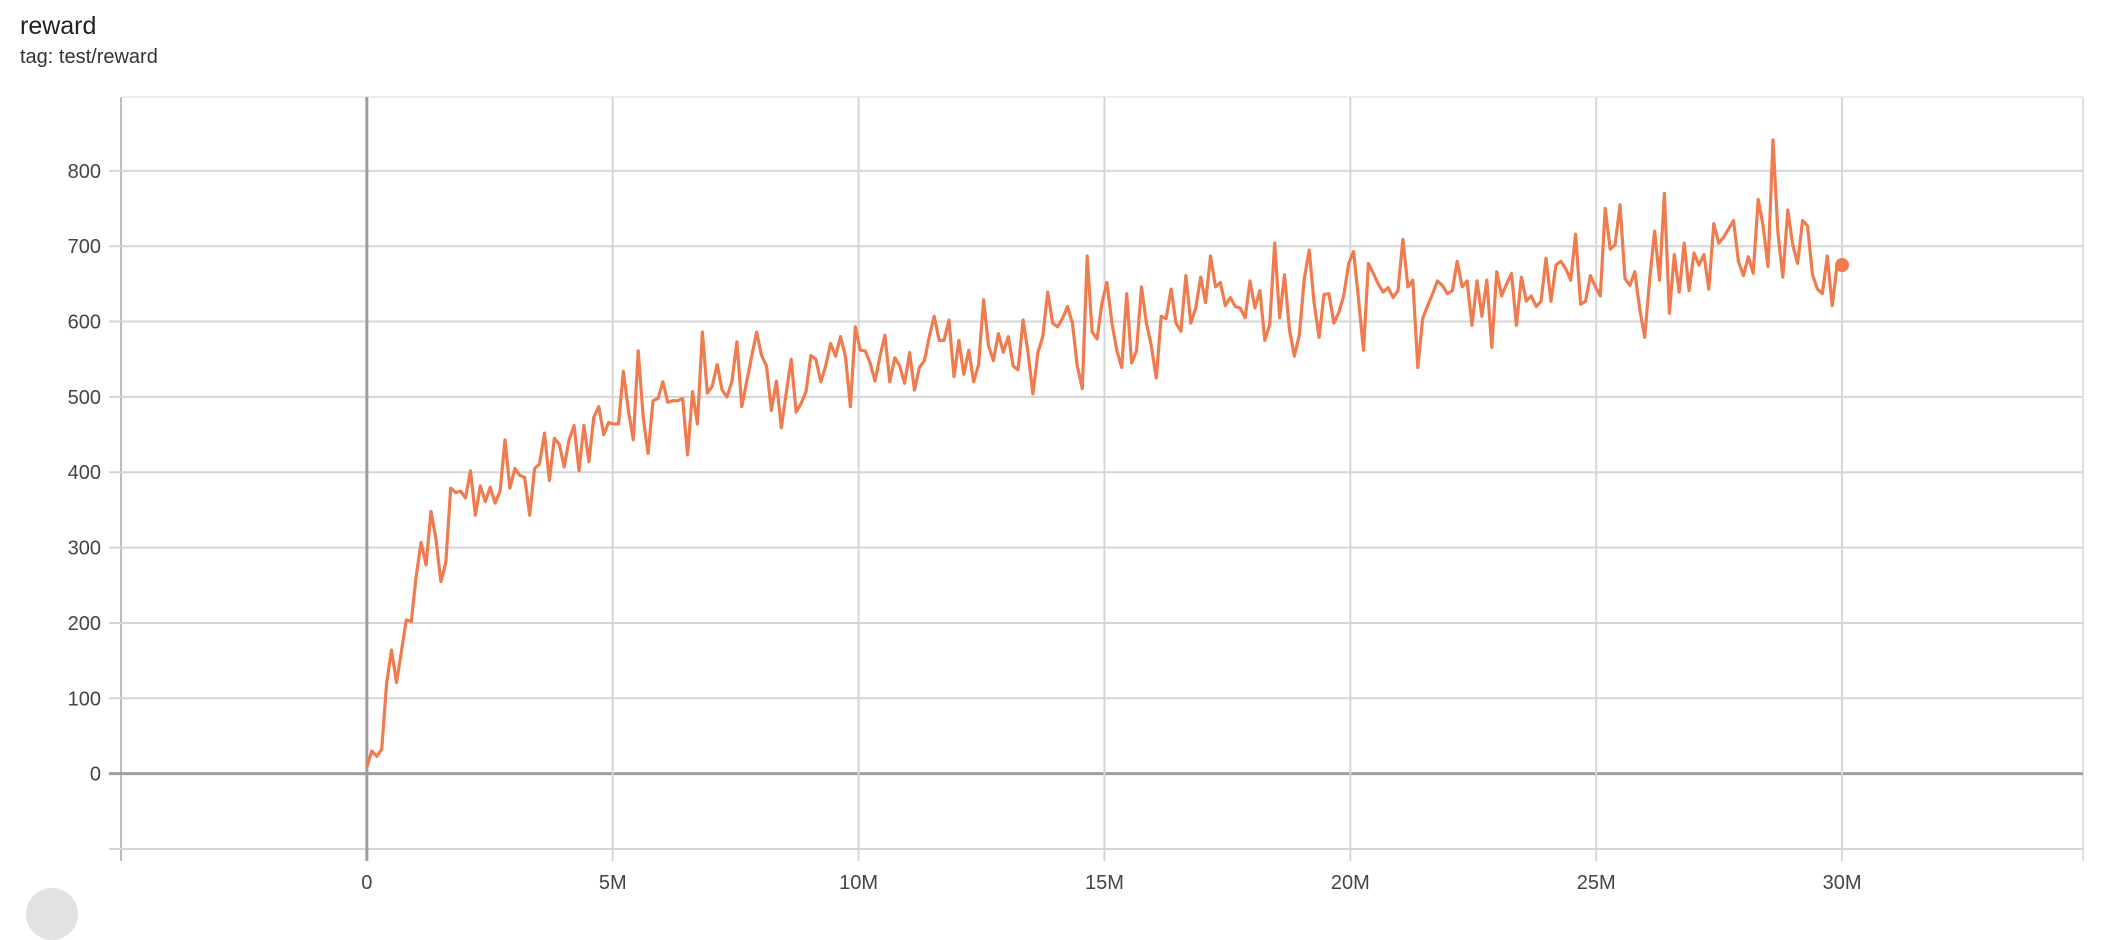 The height and width of the screenshot is (940, 2108). Describe the element at coordinates (84, 473) in the screenshot. I see `y-tick-label: 400` at that location.